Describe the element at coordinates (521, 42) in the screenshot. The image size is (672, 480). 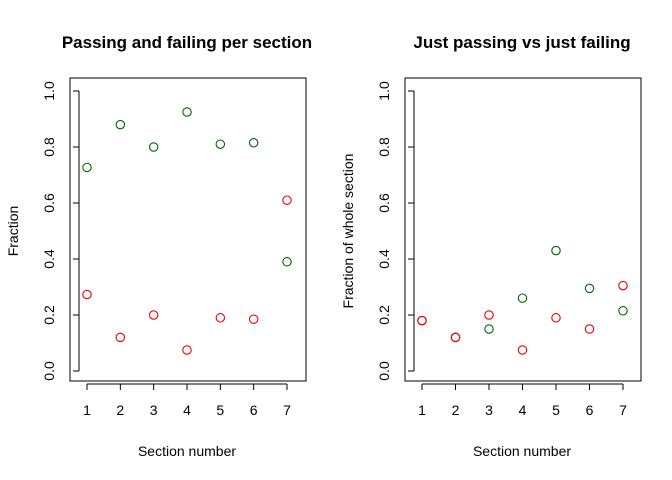
I see `panel-title: Just passing vs just failing` at that location.